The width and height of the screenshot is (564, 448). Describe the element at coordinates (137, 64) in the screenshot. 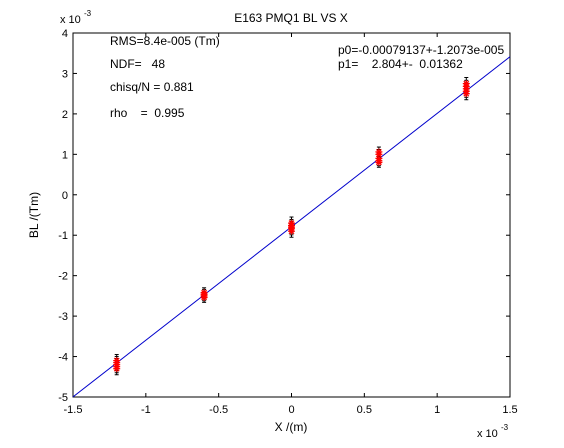

I see `ndf-annotation: NDF= 48` at that location.